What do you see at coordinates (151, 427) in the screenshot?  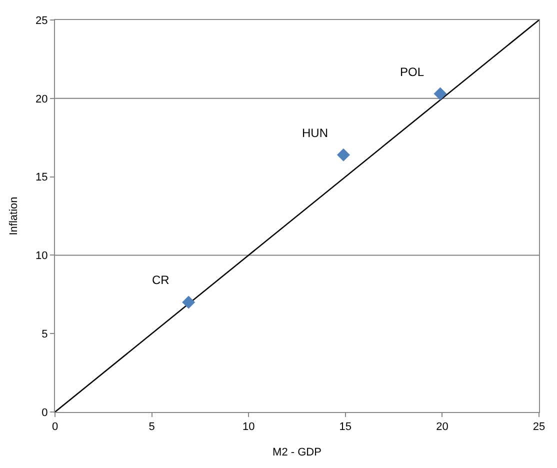 I see `x-tick-label: 5` at bounding box center [151, 427].